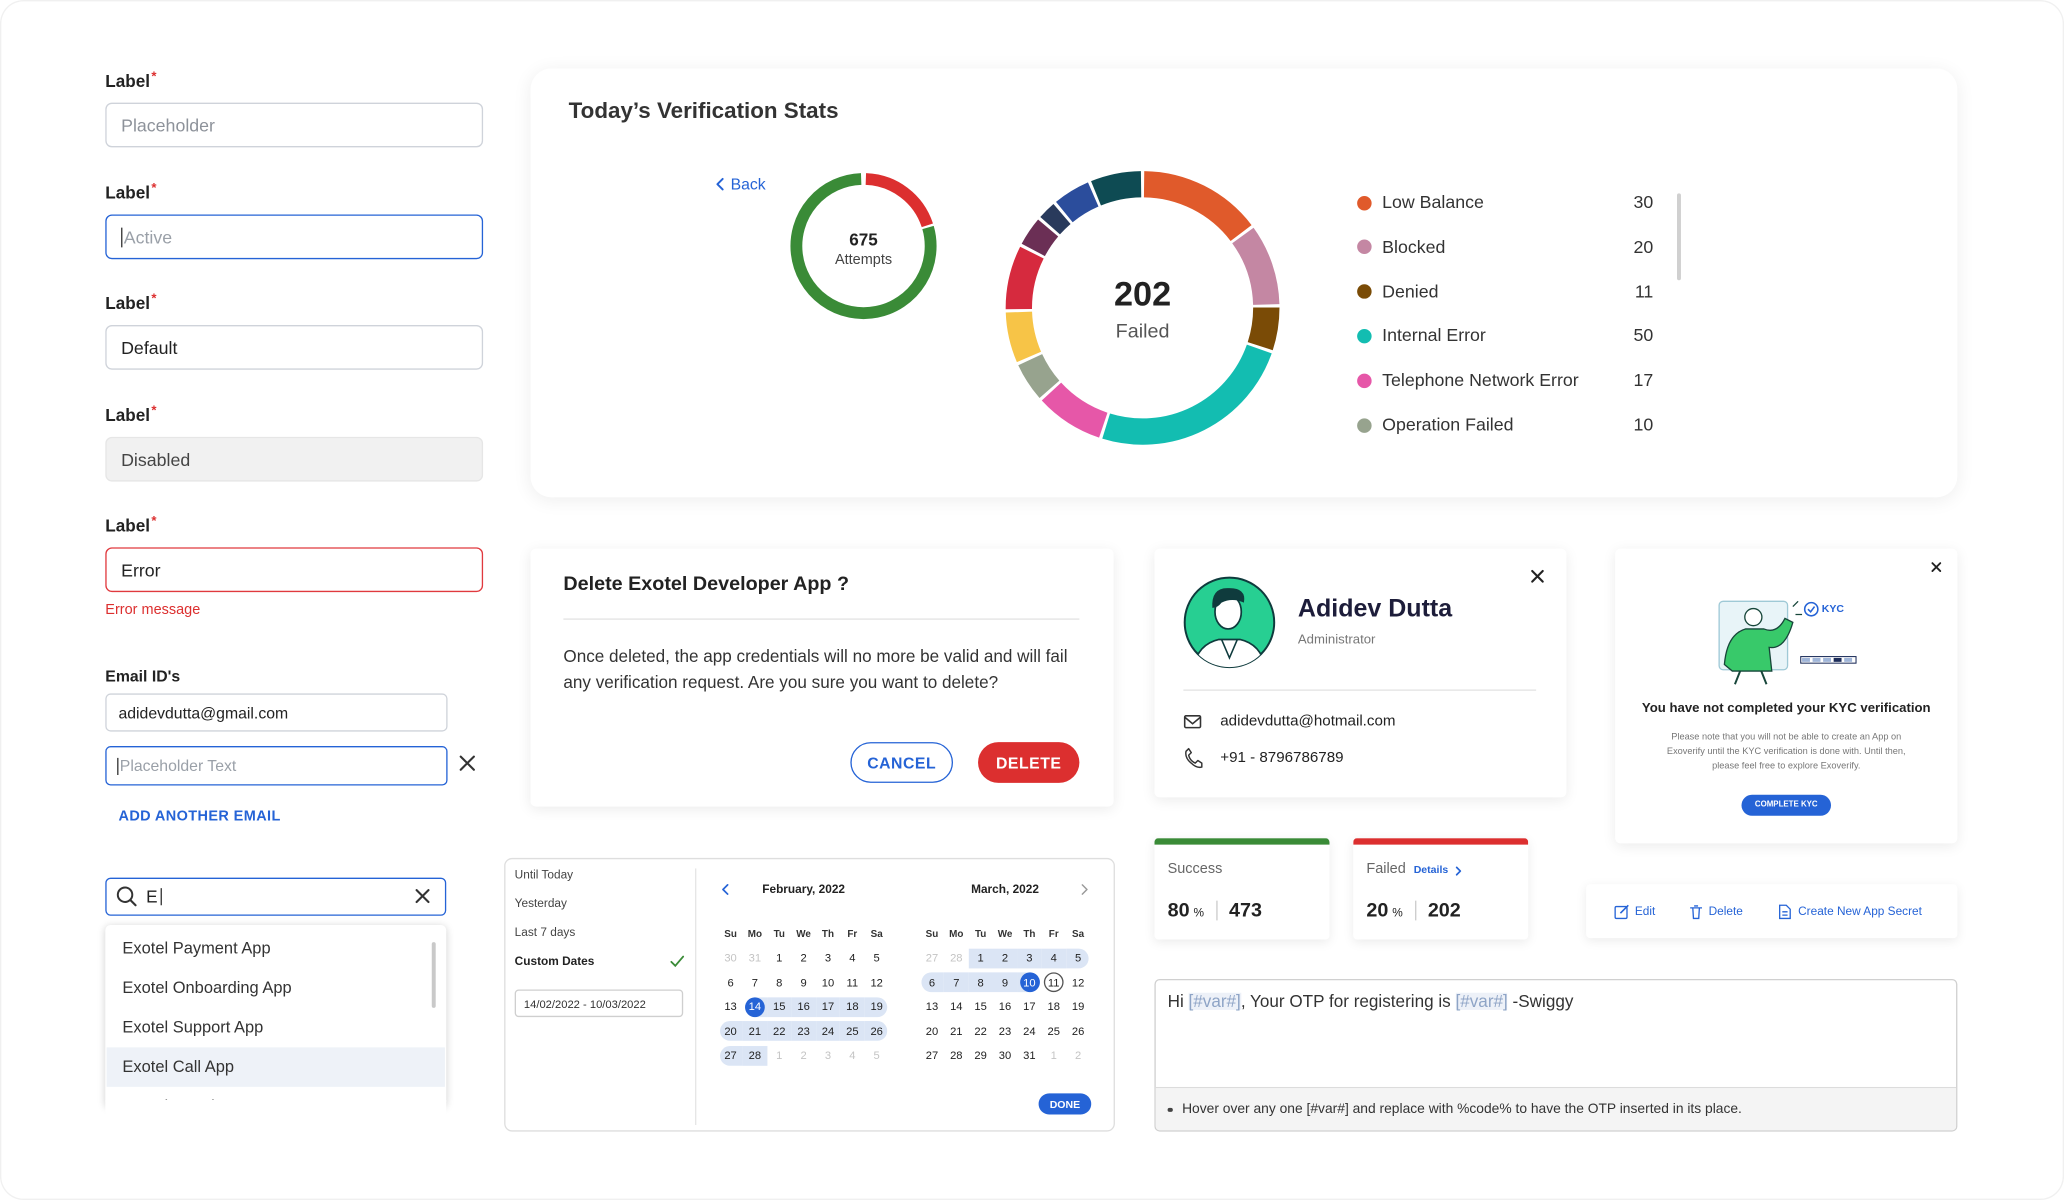 The image size is (2064, 1200). What do you see at coordinates (748, 184) in the screenshot?
I see `back-link: Back` at bounding box center [748, 184].